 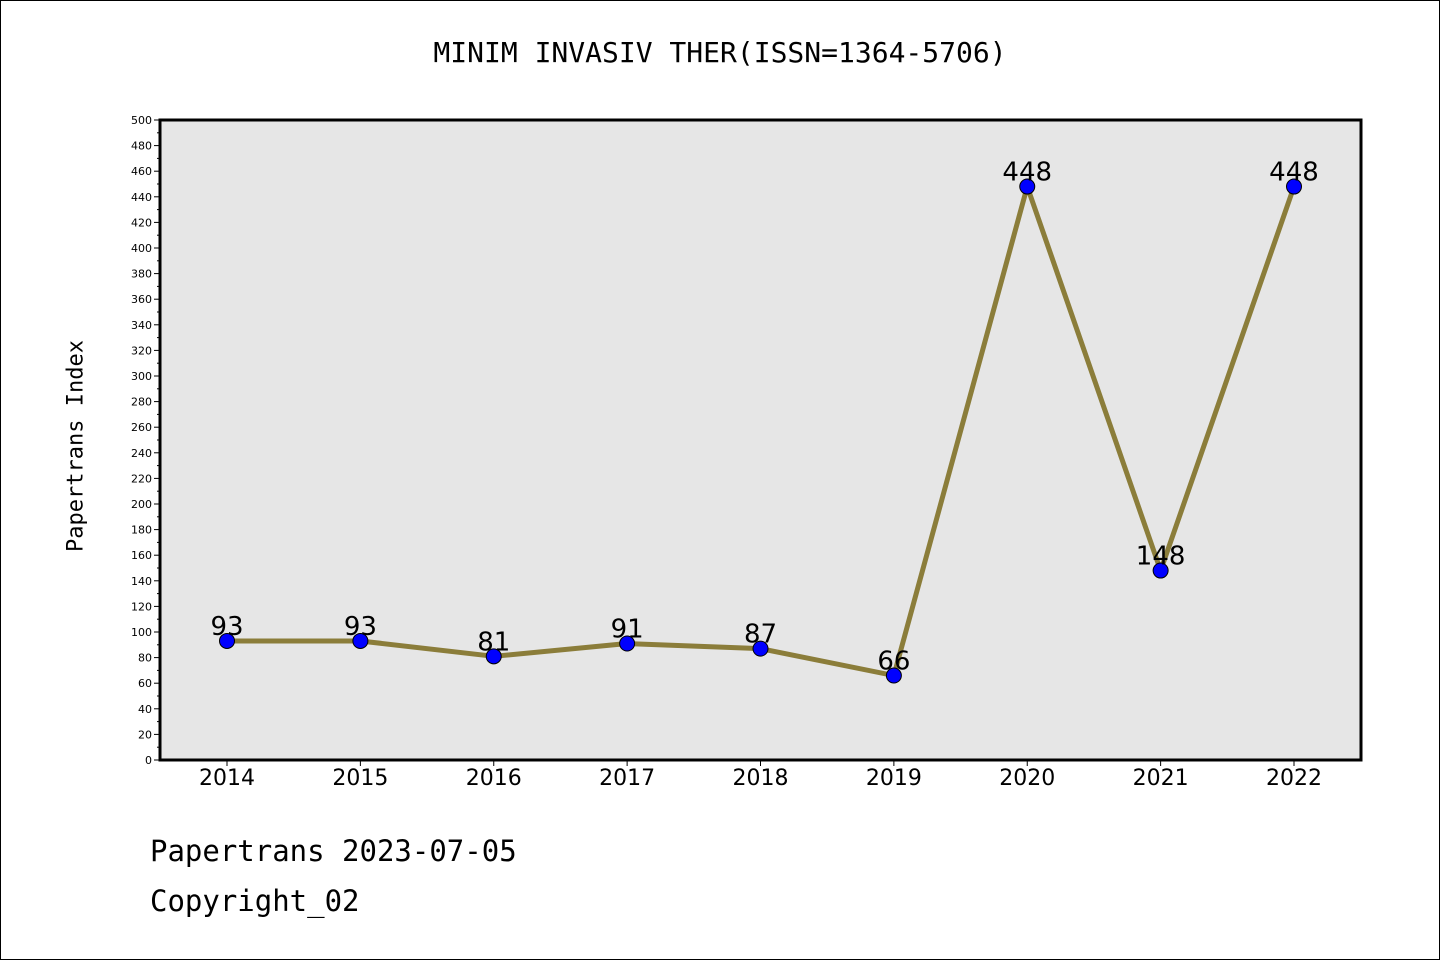 I want to click on y-tick-label: 60, so click(x=145, y=683).